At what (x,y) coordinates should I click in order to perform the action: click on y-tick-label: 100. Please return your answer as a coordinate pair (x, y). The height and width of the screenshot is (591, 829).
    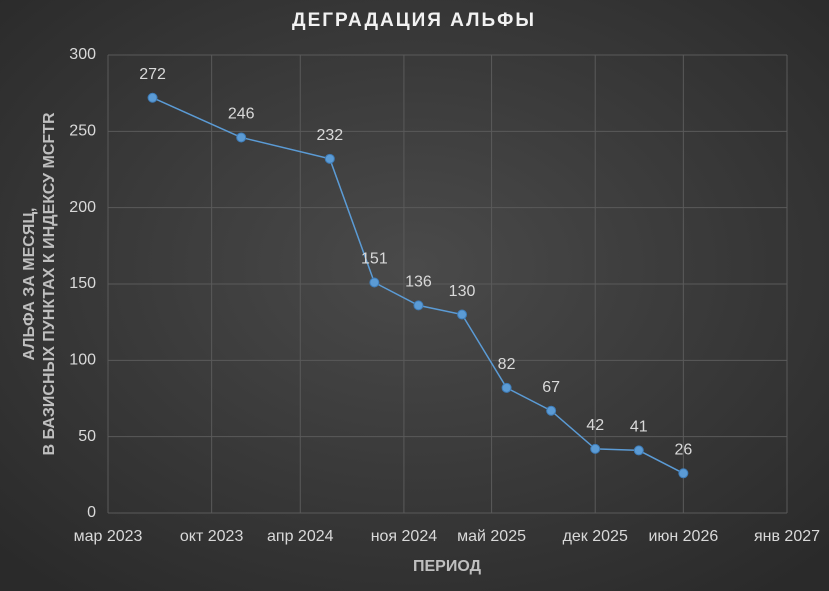
    Looking at the image, I should click on (82, 360).